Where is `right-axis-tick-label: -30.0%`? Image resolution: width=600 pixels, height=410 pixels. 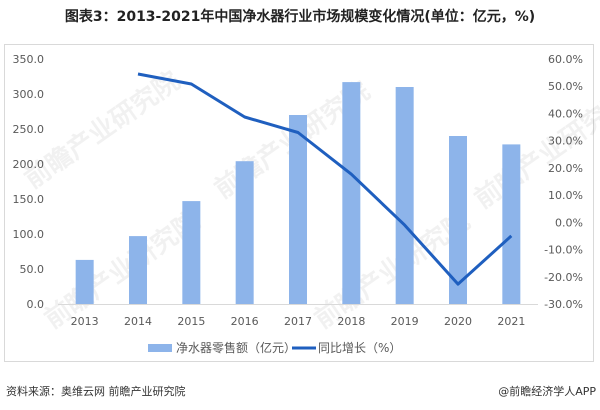
right-axis-tick-label: -30.0% is located at coordinates (563, 304).